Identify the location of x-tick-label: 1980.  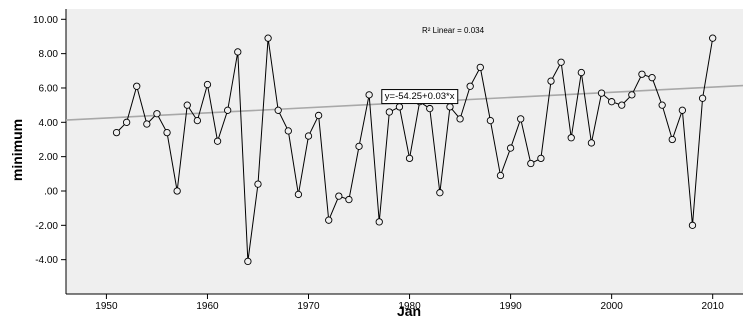
(409, 306).